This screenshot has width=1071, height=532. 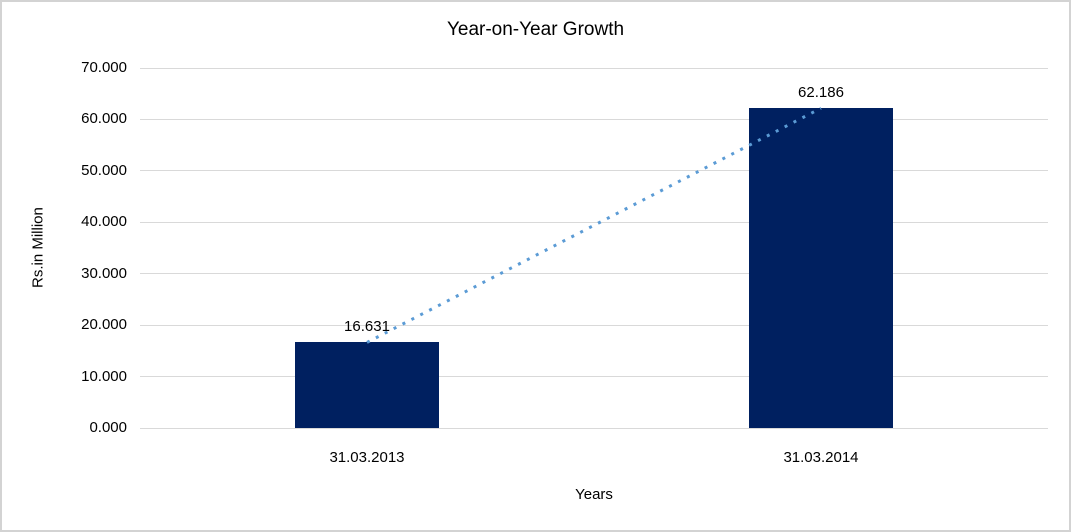 What do you see at coordinates (535, 29) in the screenshot?
I see `chart-title: Year-on-Year Growth` at bounding box center [535, 29].